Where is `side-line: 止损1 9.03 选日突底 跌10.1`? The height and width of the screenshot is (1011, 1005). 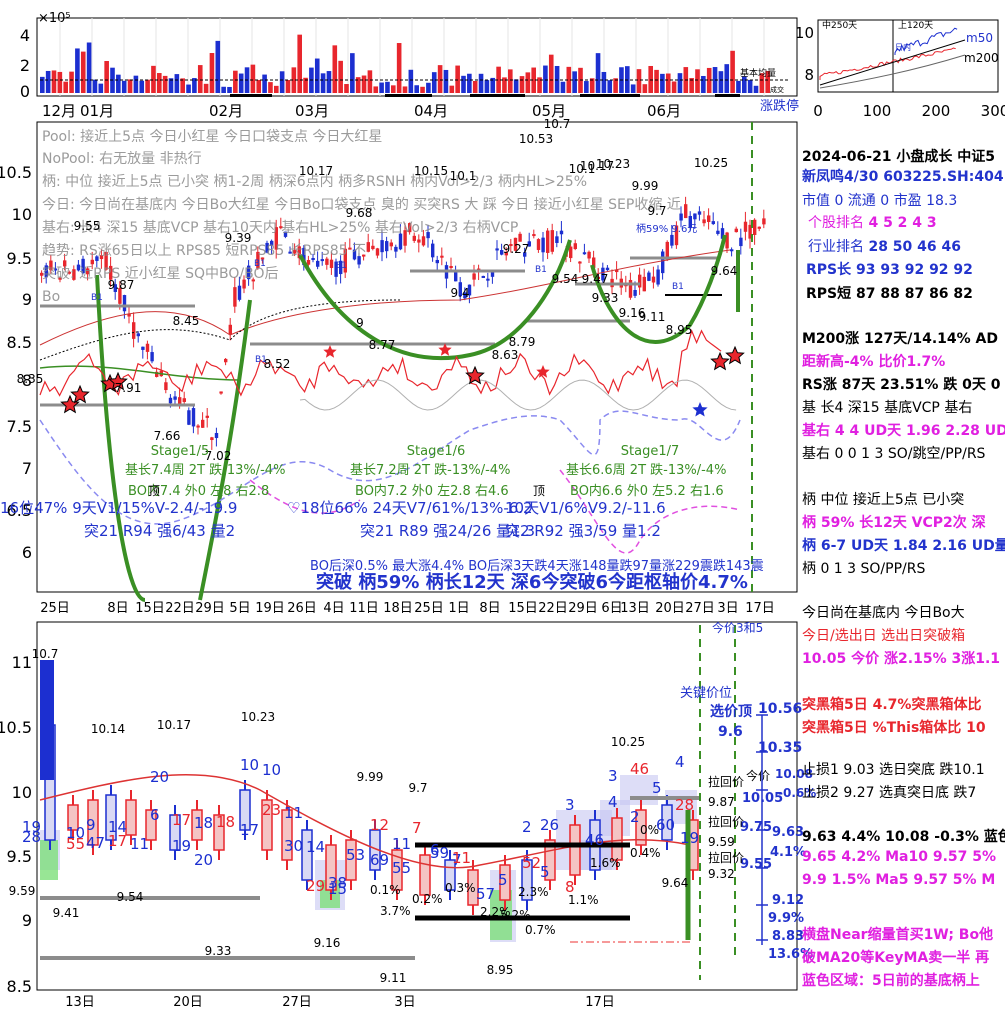
side-line: 止损1 9.03 选日突底 跌10.1 is located at coordinates (893, 770).